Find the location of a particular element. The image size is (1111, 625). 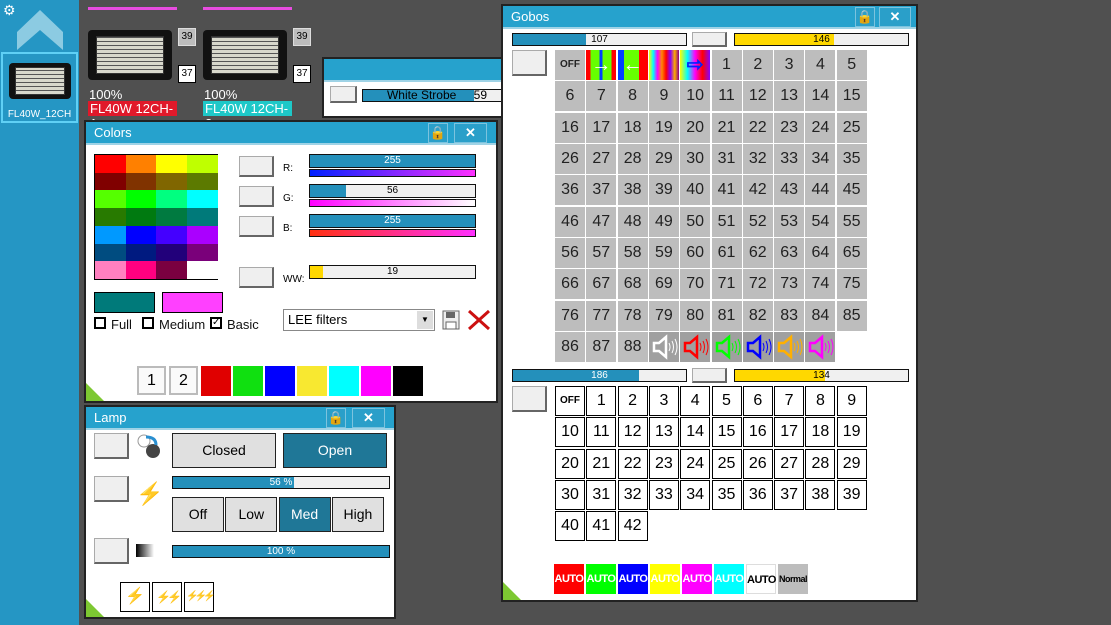

gobo-slot: 70 is located at coordinates (695, 284).